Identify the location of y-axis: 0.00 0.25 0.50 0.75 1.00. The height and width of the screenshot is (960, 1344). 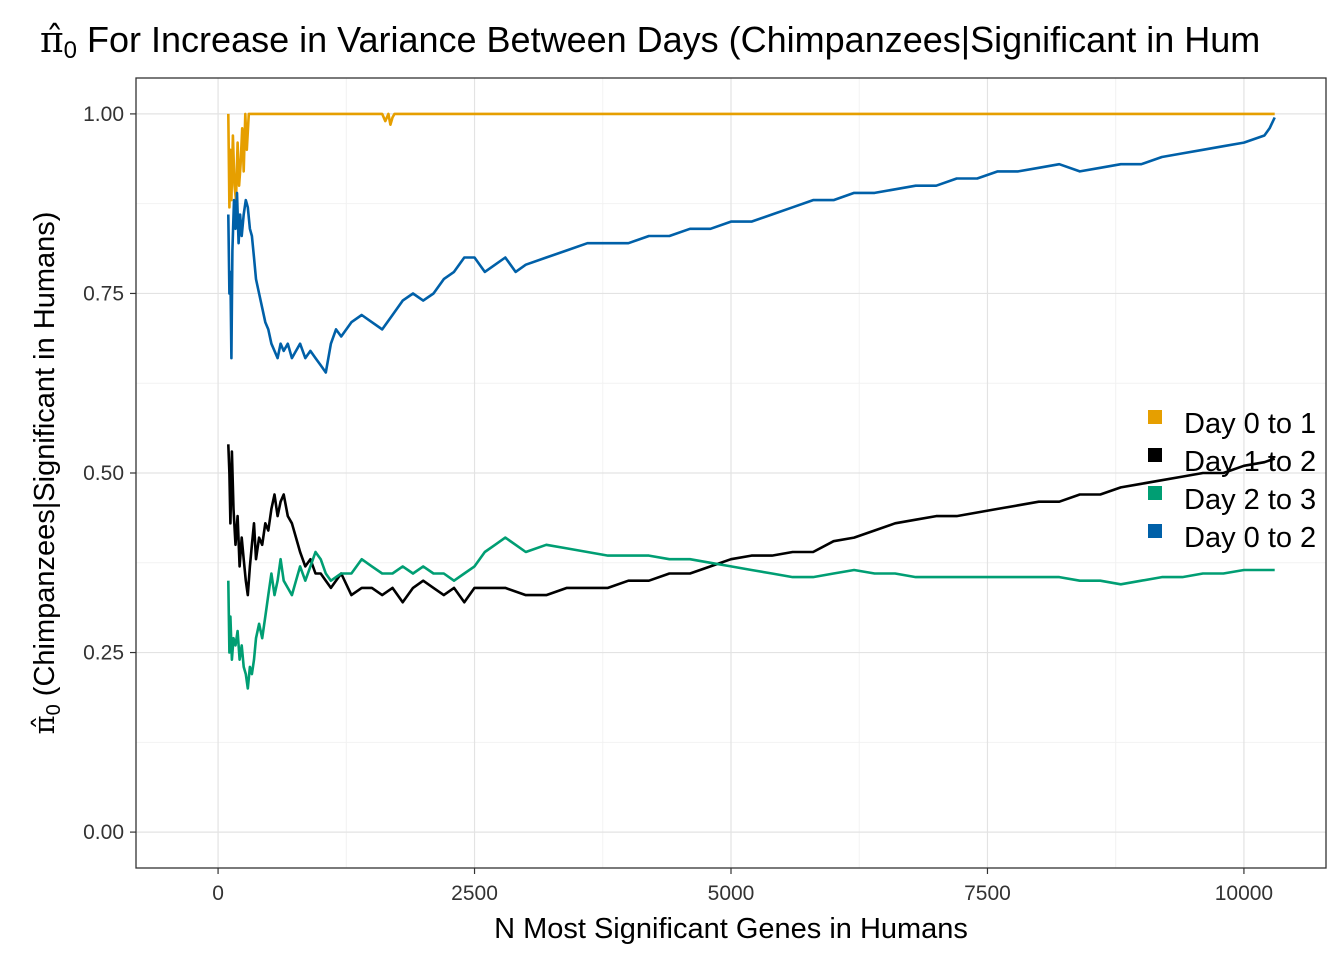
(109, 473).